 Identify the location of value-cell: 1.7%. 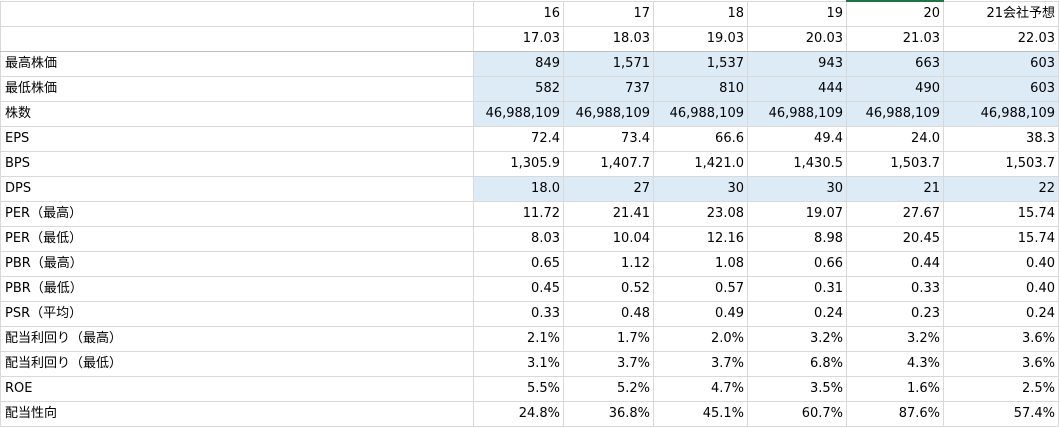
(608, 339).